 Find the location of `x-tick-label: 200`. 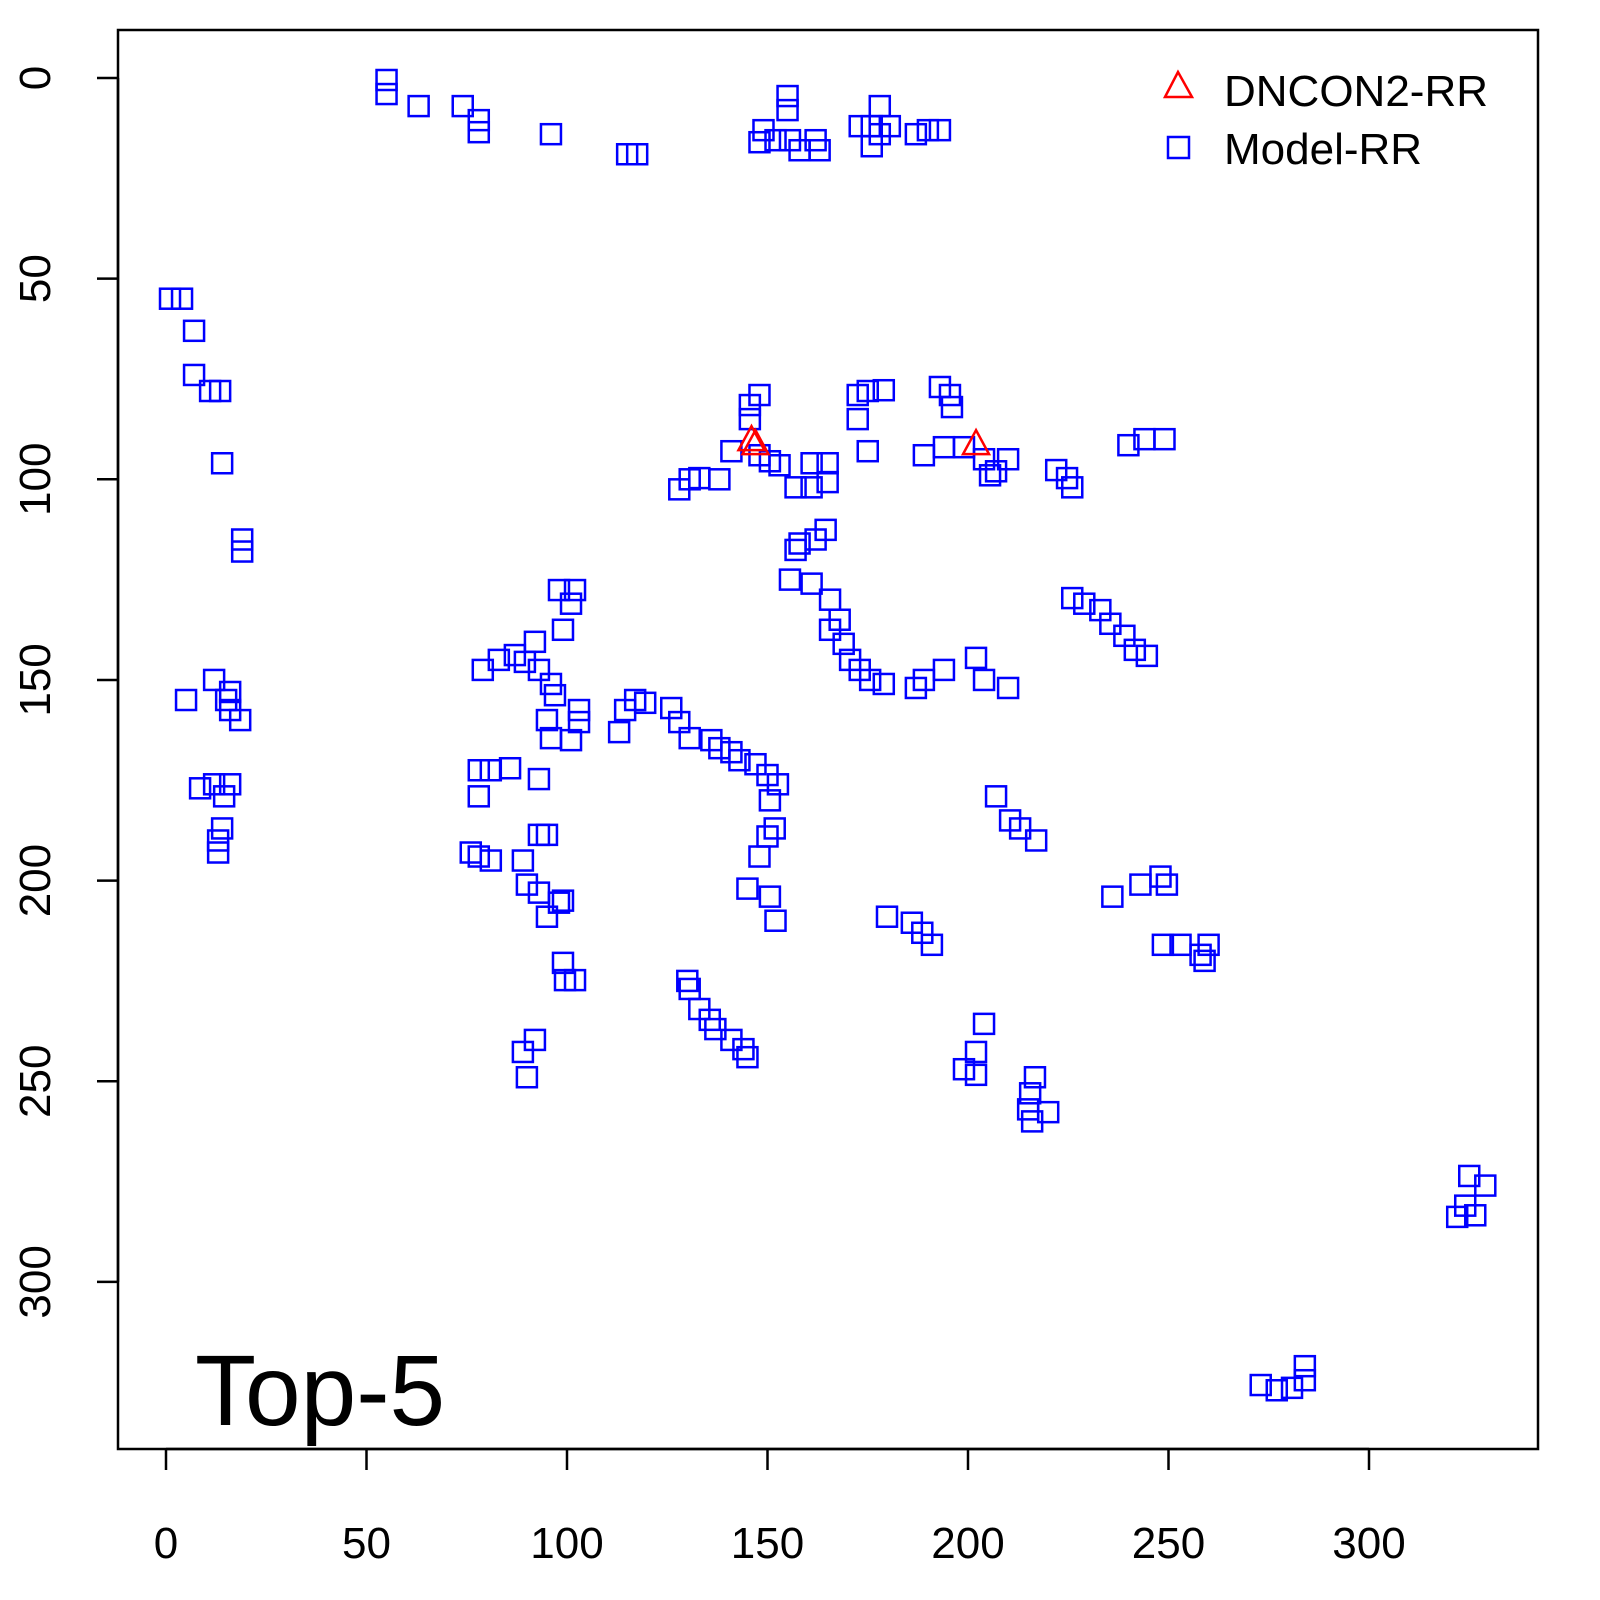

x-tick-label: 200 is located at coordinates (967, 1543).